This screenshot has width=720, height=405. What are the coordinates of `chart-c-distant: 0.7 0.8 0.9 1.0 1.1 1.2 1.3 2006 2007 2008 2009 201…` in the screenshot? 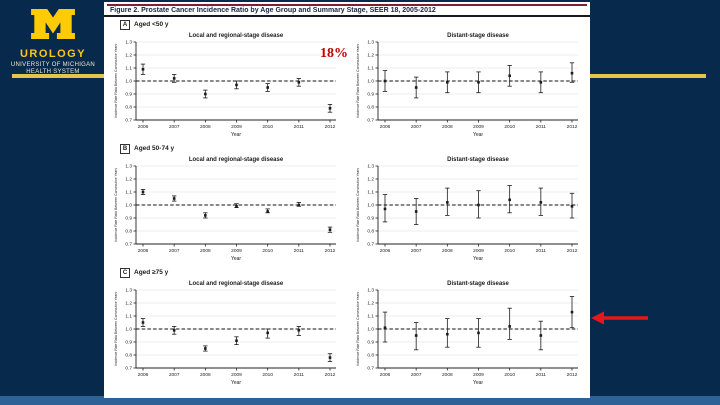 It's located at (468, 333).